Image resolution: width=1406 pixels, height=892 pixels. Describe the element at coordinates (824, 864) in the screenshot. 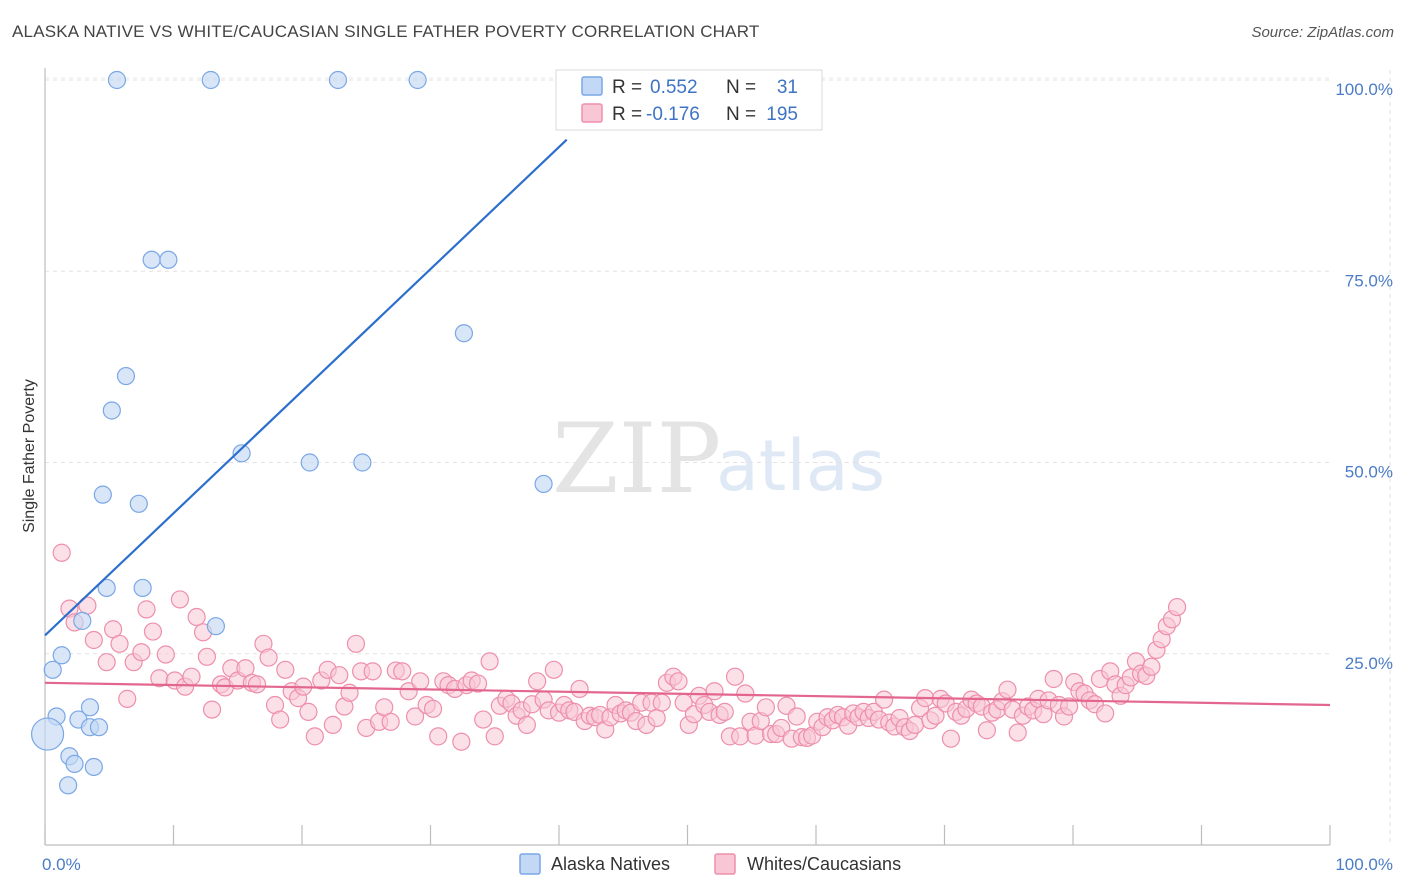

I see `bottom-legend-label-white: Whites/Caucasians` at that location.